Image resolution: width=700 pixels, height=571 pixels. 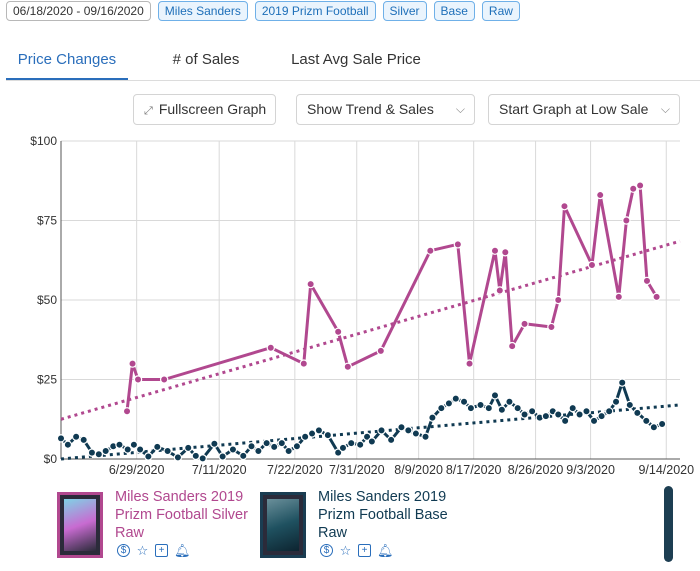 I want to click on filter-tag-set: 2019 Prizm Football, so click(x=315, y=11).